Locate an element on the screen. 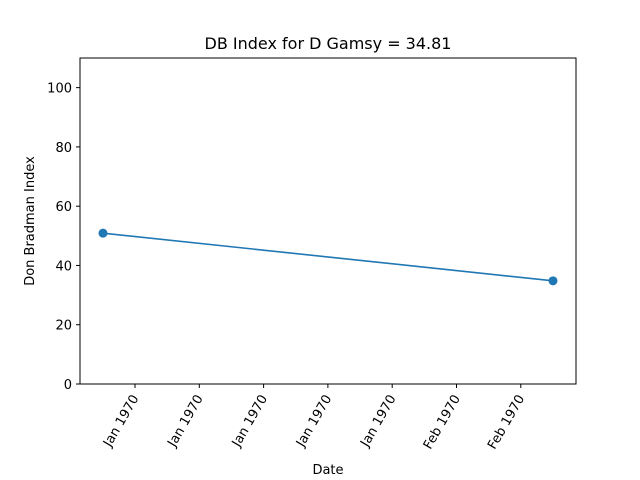 The image size is (640, 480). series-line is located at coordinates (328, 257).